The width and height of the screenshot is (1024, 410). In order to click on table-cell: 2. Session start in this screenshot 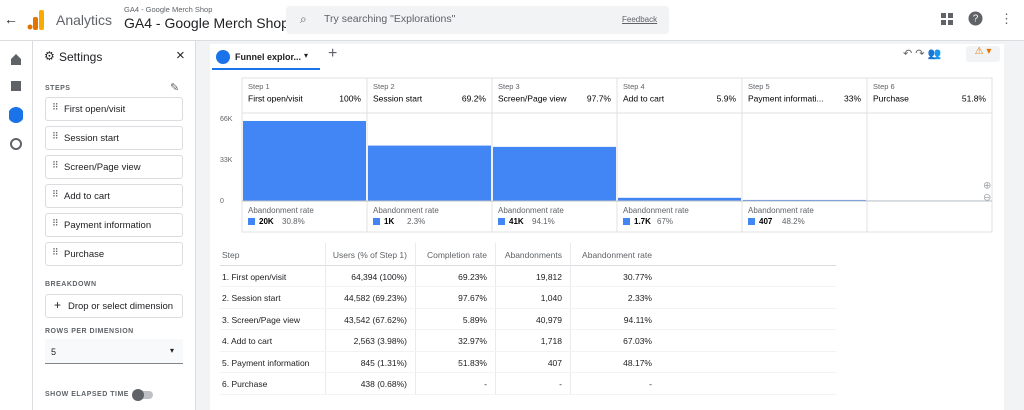, I will do `click(251, 298)`.